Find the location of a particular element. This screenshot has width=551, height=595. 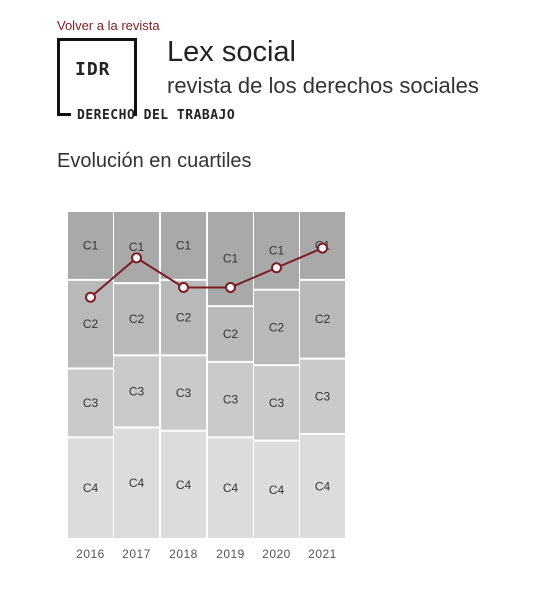

quartile-label-2021-c3: C3 is located at coordinates (323, 396).